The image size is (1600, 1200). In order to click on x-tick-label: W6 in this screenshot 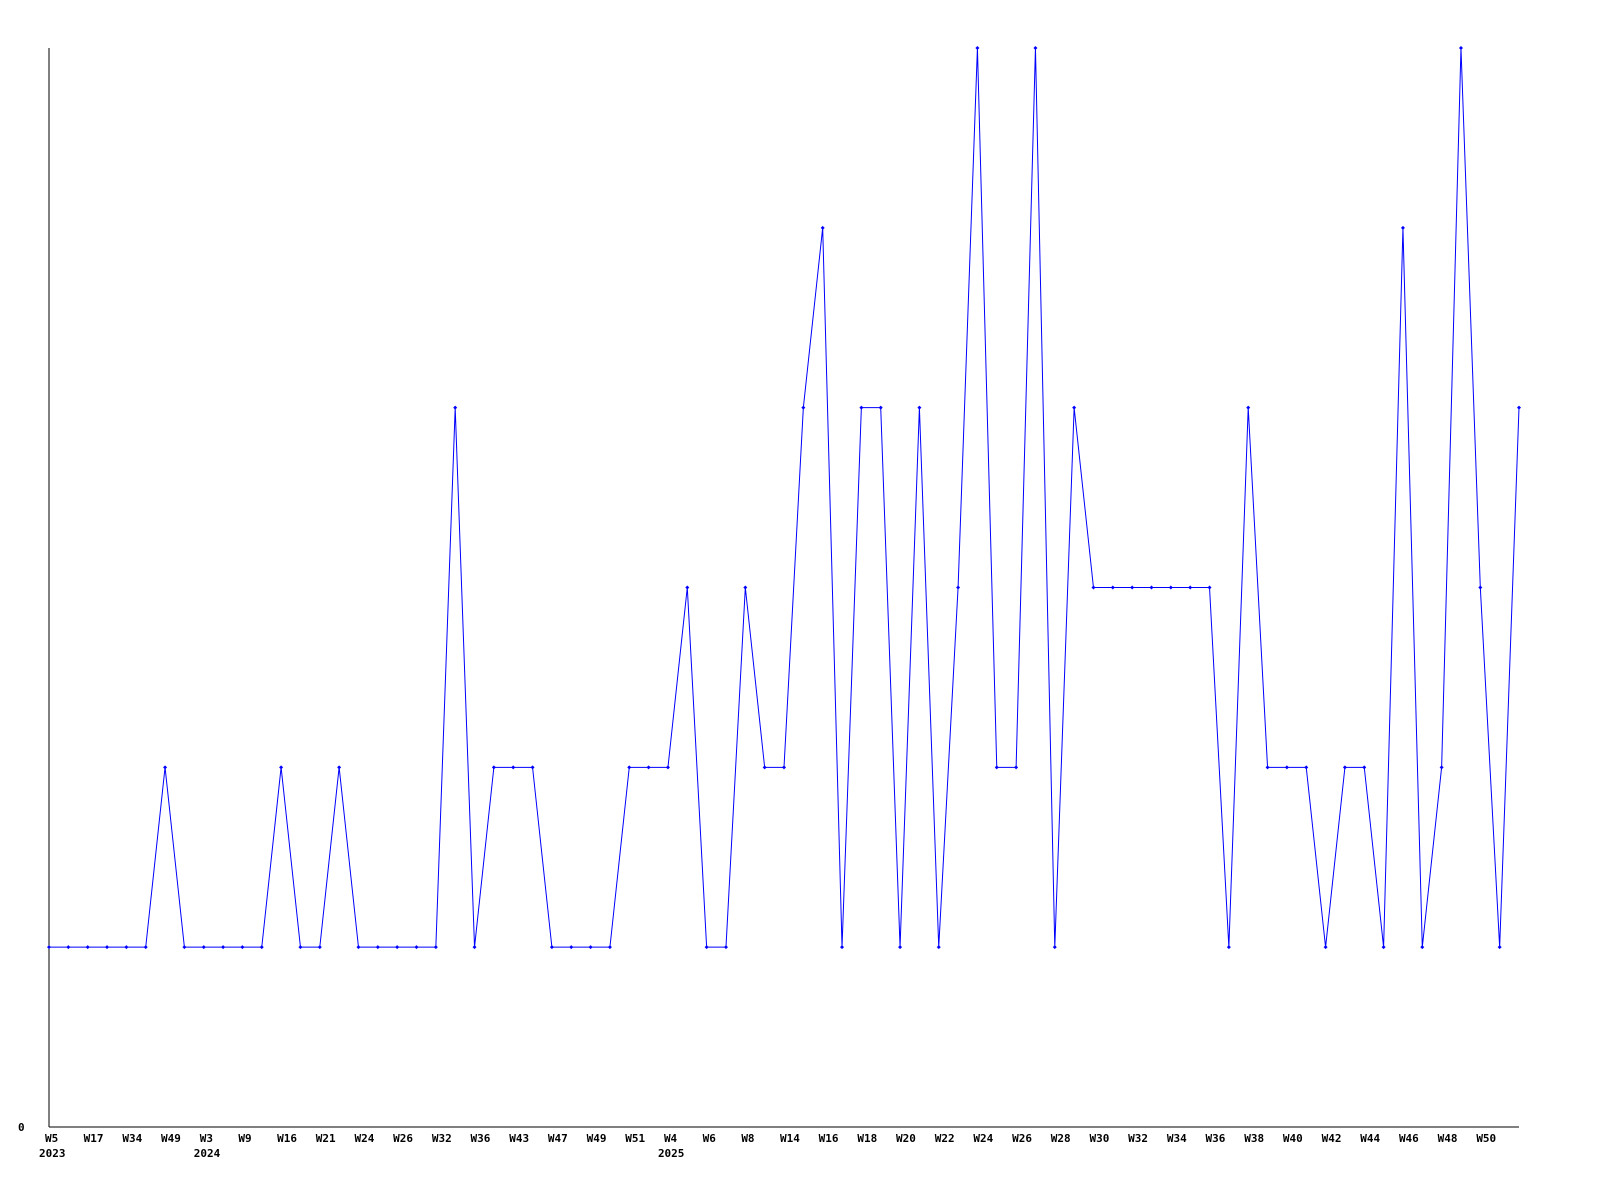, I will do `click(710, 1138)`.